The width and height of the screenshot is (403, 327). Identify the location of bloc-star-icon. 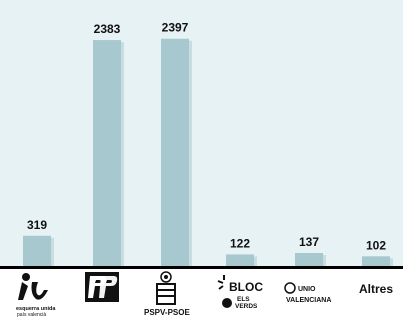
(221, 282).